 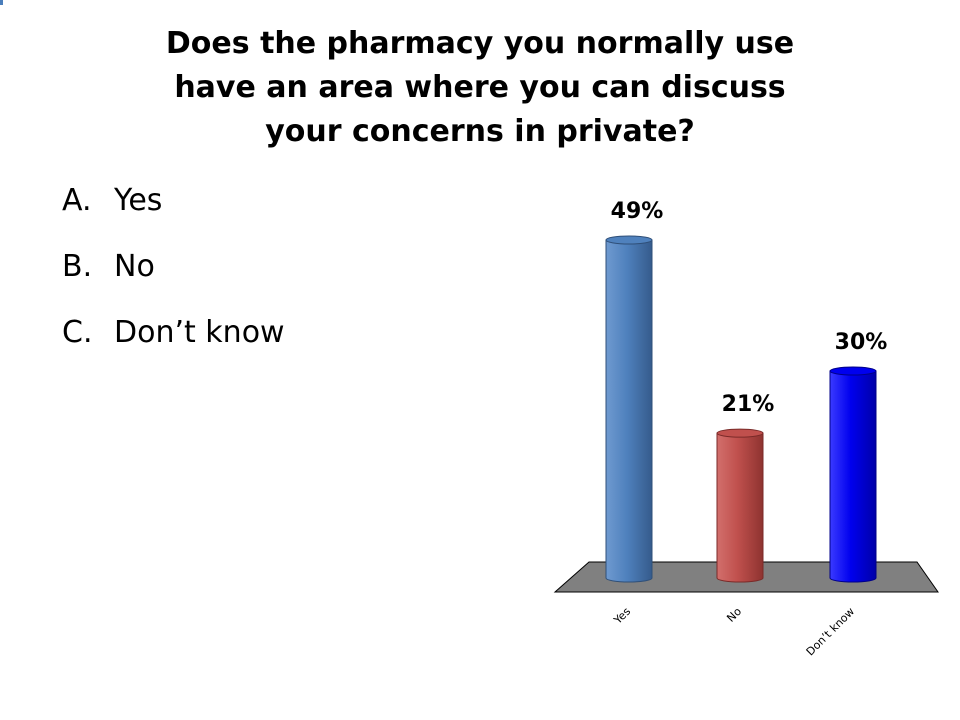 What do you see at coordinates (480, 43) in the screenshot?
I see `title-line-1: Does the pharmacy you normally use` at bounding box center [480, 43].